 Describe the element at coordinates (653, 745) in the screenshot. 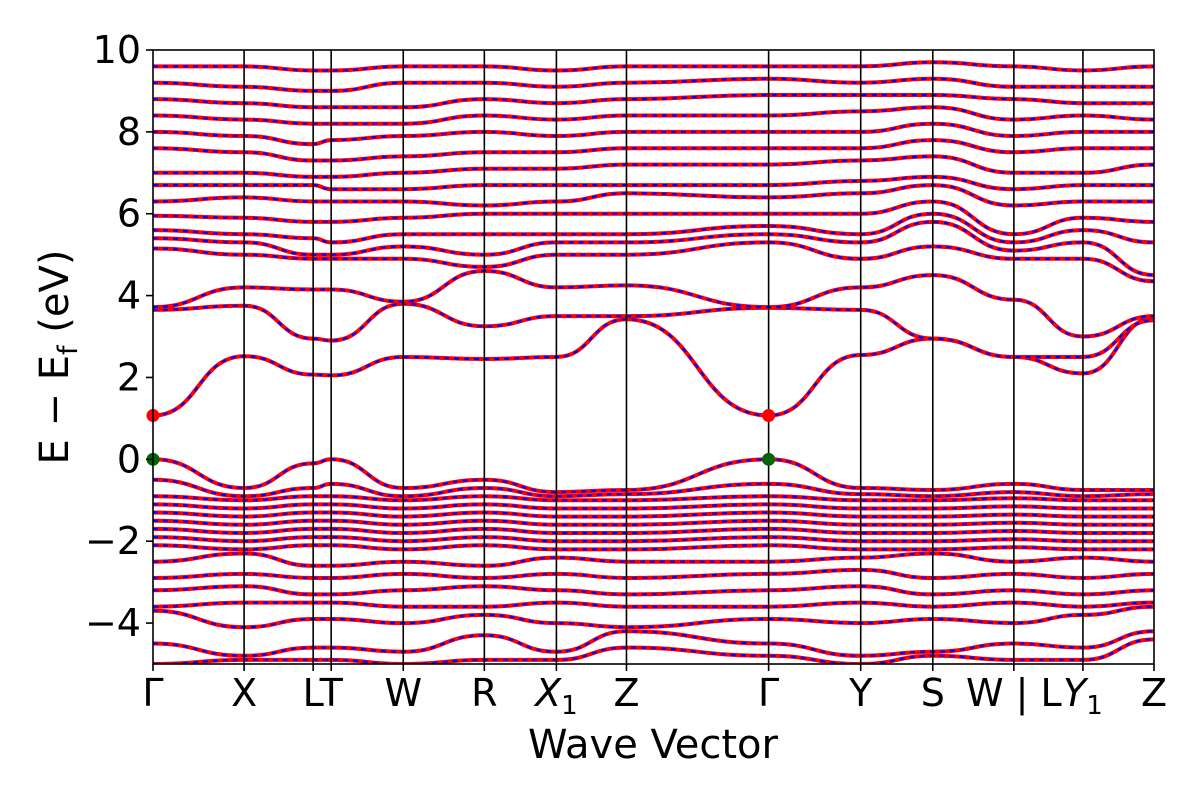

I see `x-axis-title: Wave Vector` at that location.